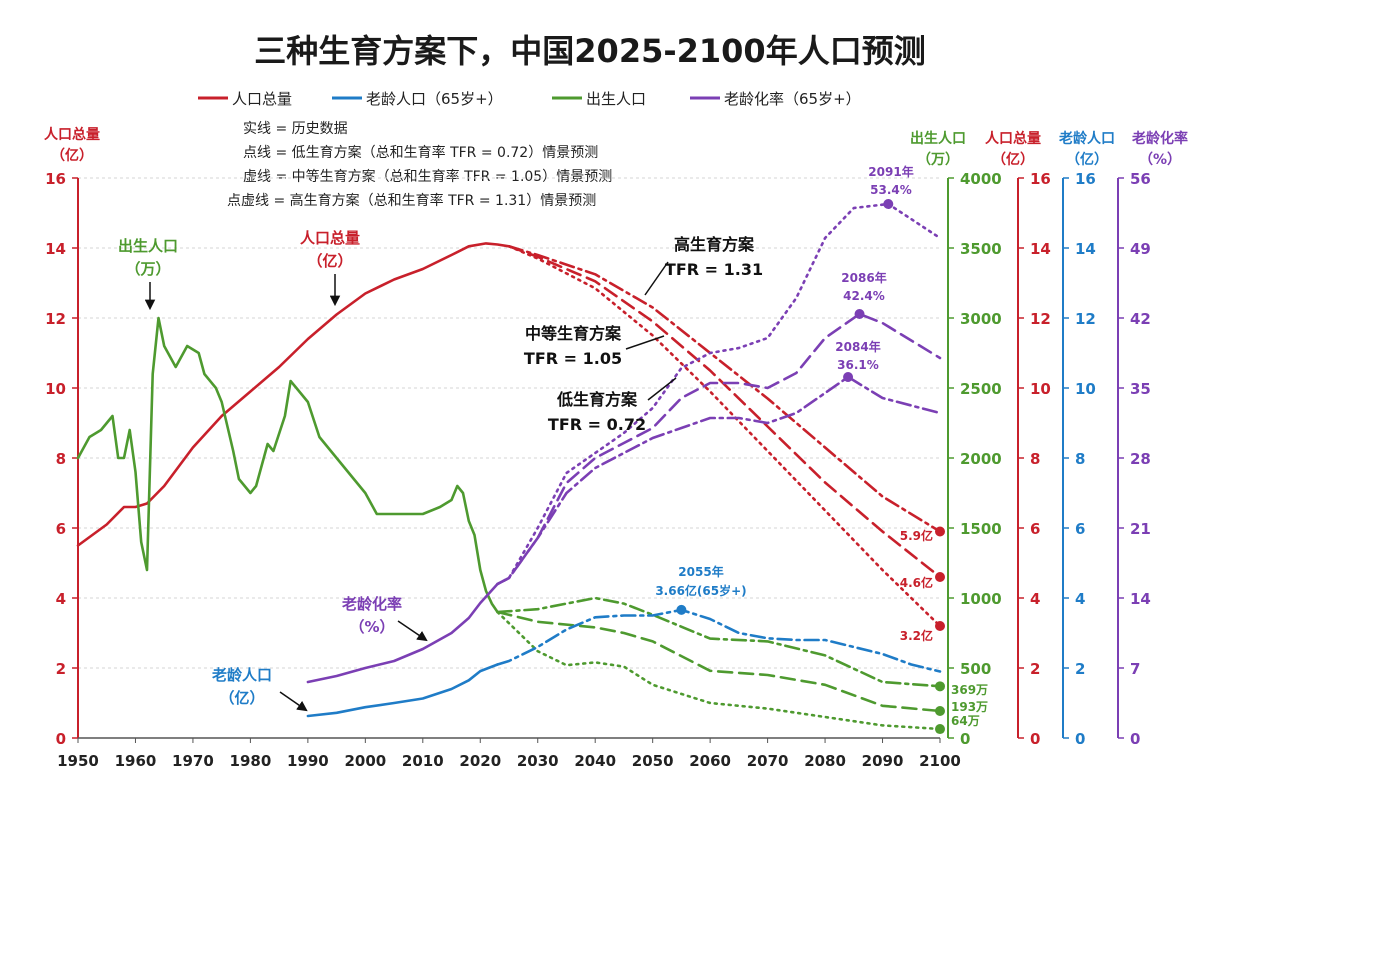 Image resolution: width=1384 pixels, height=976 pixels. Describe the element at coordinates (55, 319) in the screenshot. I see `left-axis-tick-label: 12` at that location.